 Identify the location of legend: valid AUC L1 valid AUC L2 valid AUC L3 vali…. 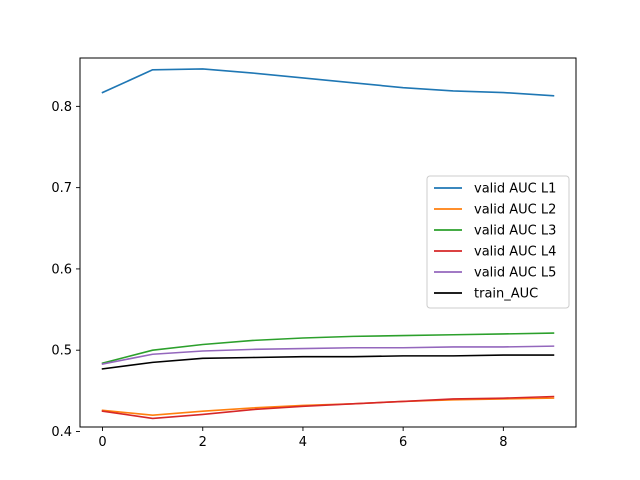
(498, 242).